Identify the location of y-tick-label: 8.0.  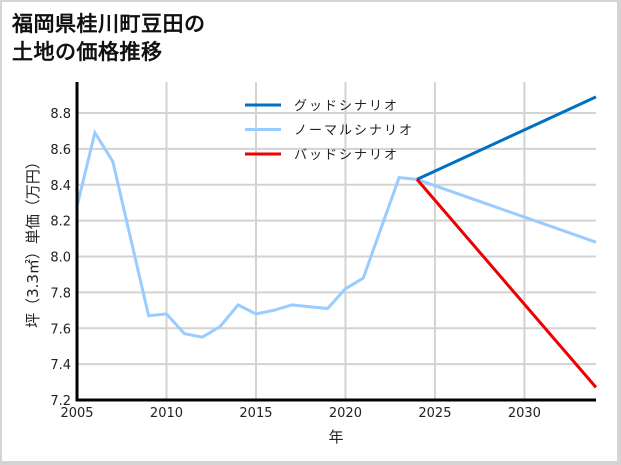
(60, 258).